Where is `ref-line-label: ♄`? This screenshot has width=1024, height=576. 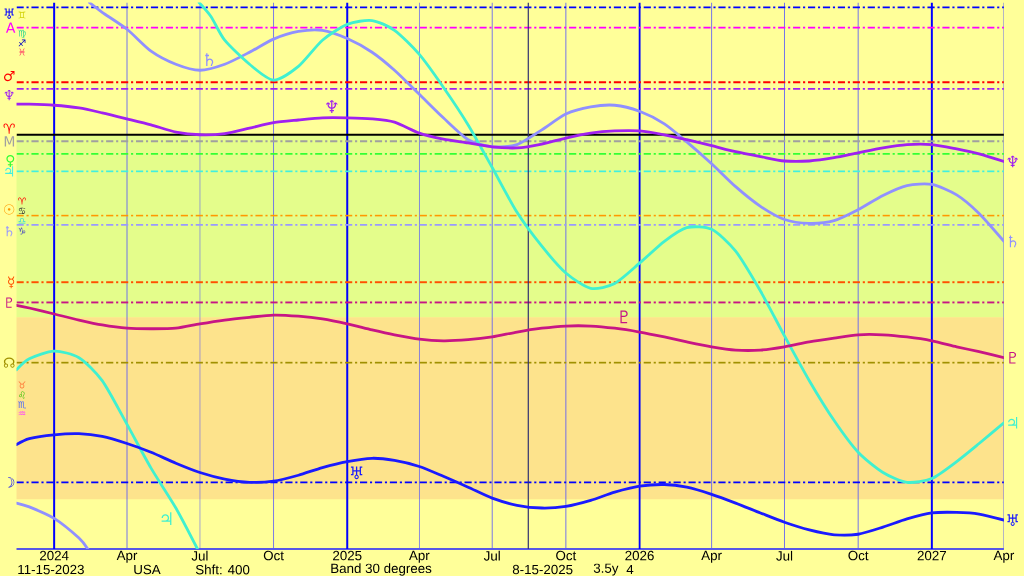
ref-line-label: ♄ is located at coordinates (9, 231).